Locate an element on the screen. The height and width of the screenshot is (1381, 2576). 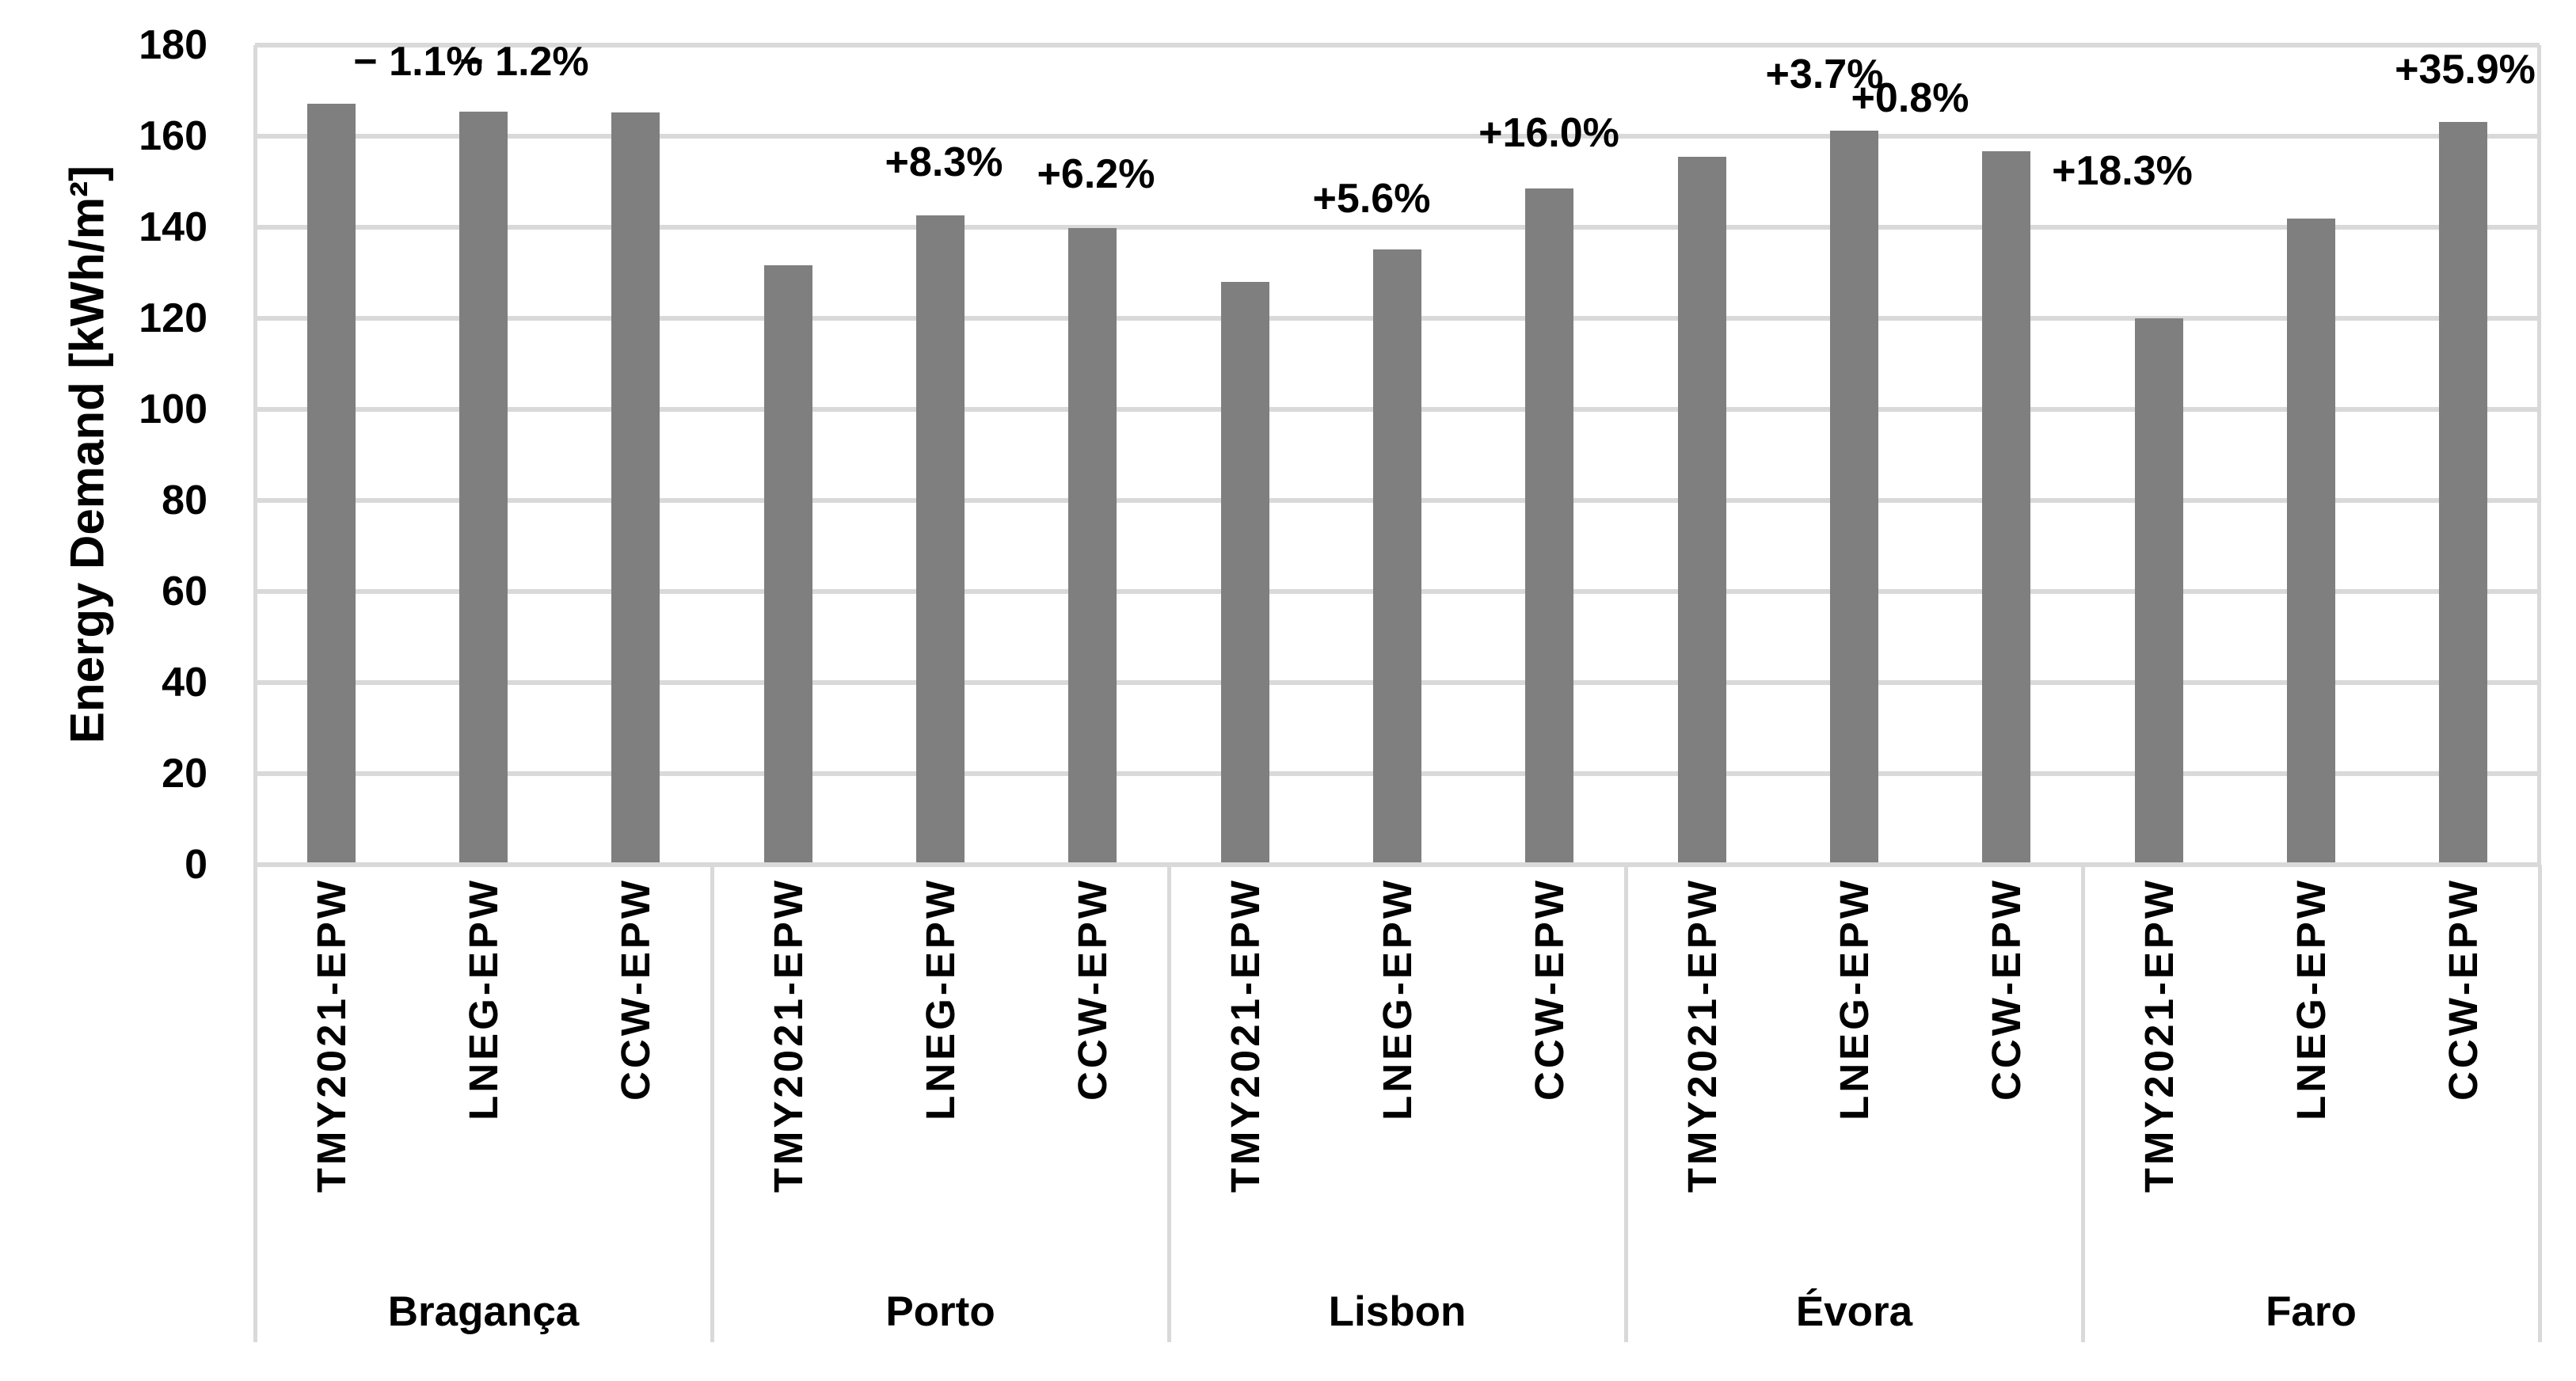
bar-group-Évora is located at coordinates (1854, 455).